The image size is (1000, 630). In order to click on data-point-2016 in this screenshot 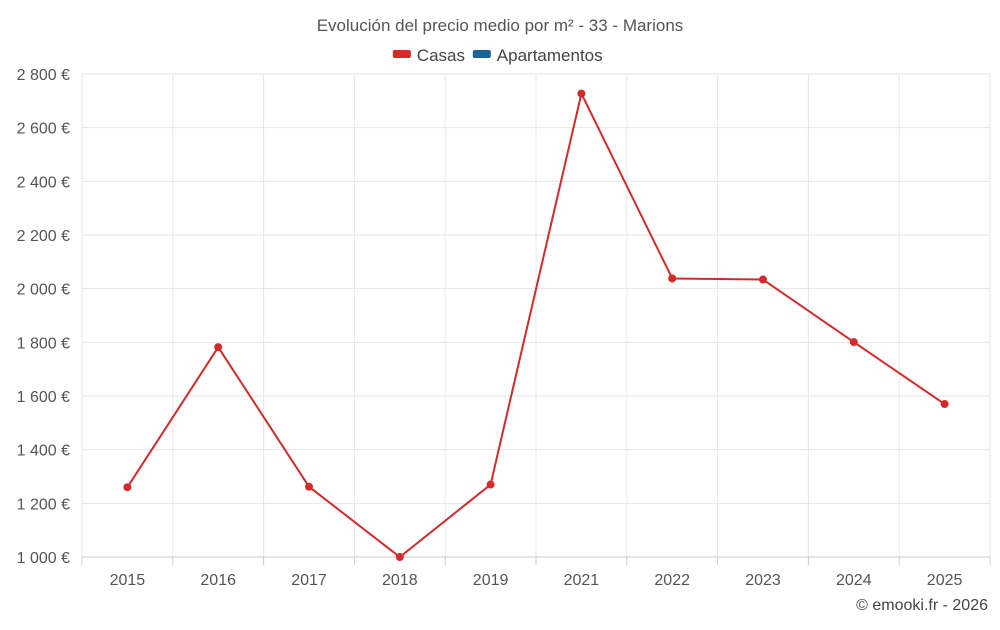, I will do `click(218, 347)`.